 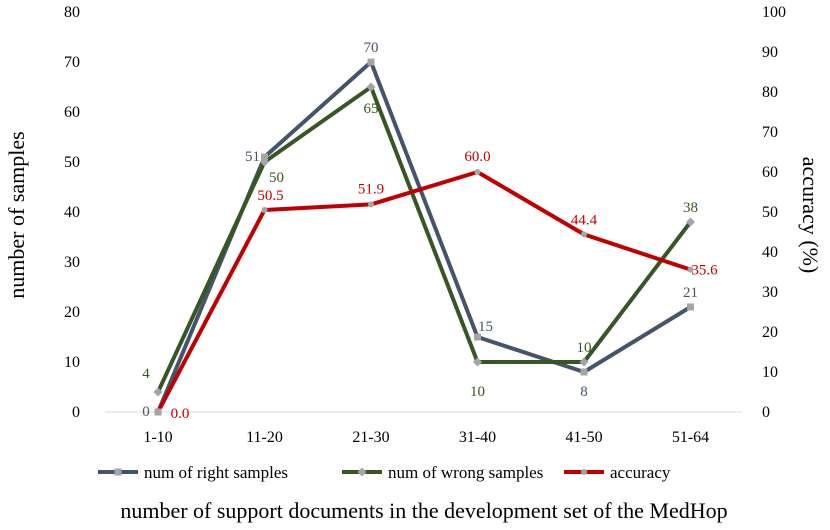 I want to click on legend-item-num-of-wrong-samples: num of wrong samples, so click(x=442, y=472).